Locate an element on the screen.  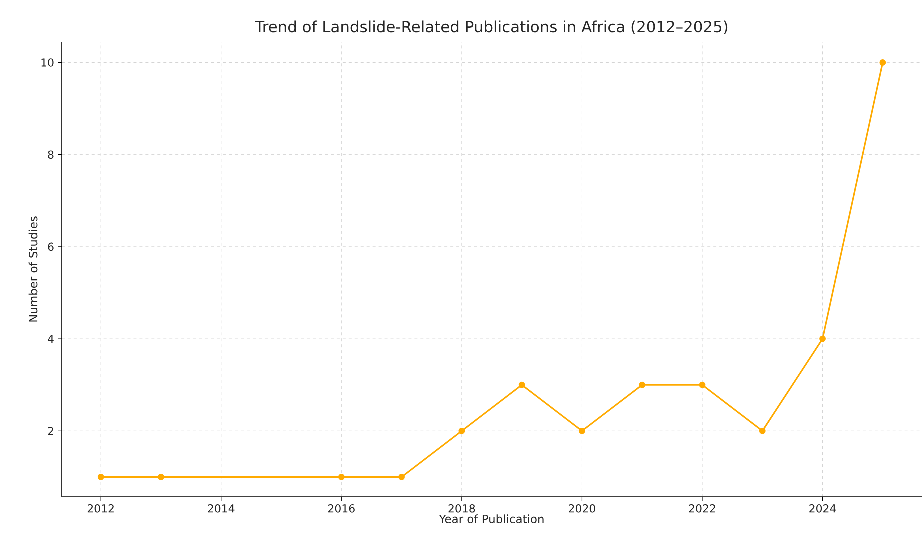
x-tick-label: 2018 is located at coordinates (462, 508).